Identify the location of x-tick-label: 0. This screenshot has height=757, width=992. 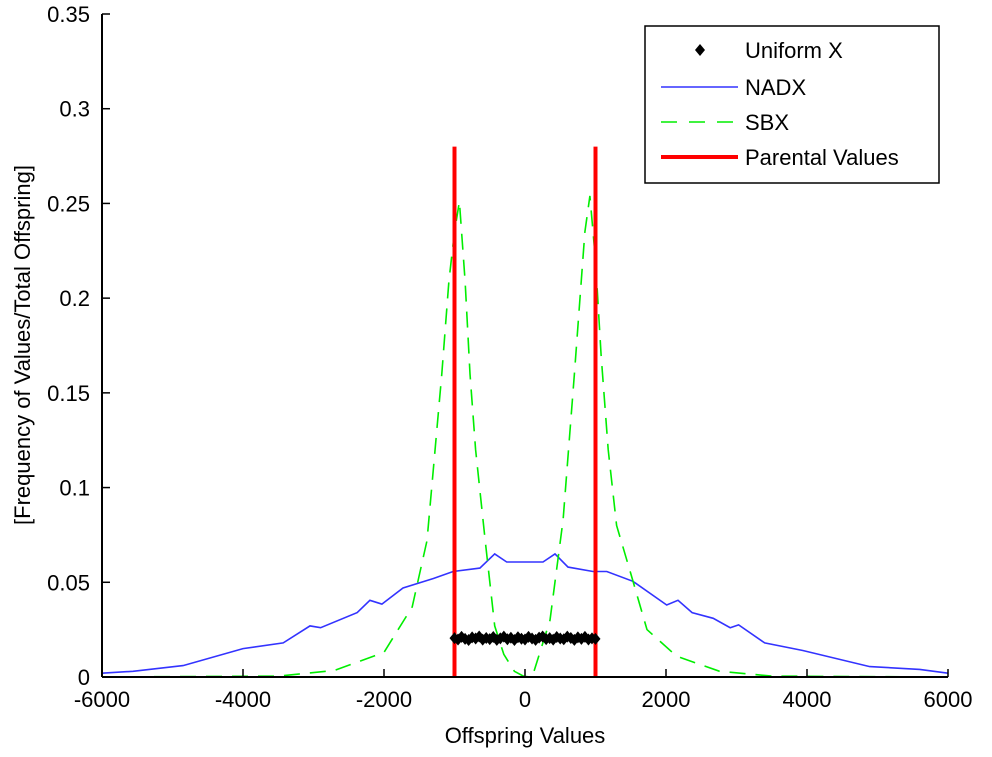
(525, 699).